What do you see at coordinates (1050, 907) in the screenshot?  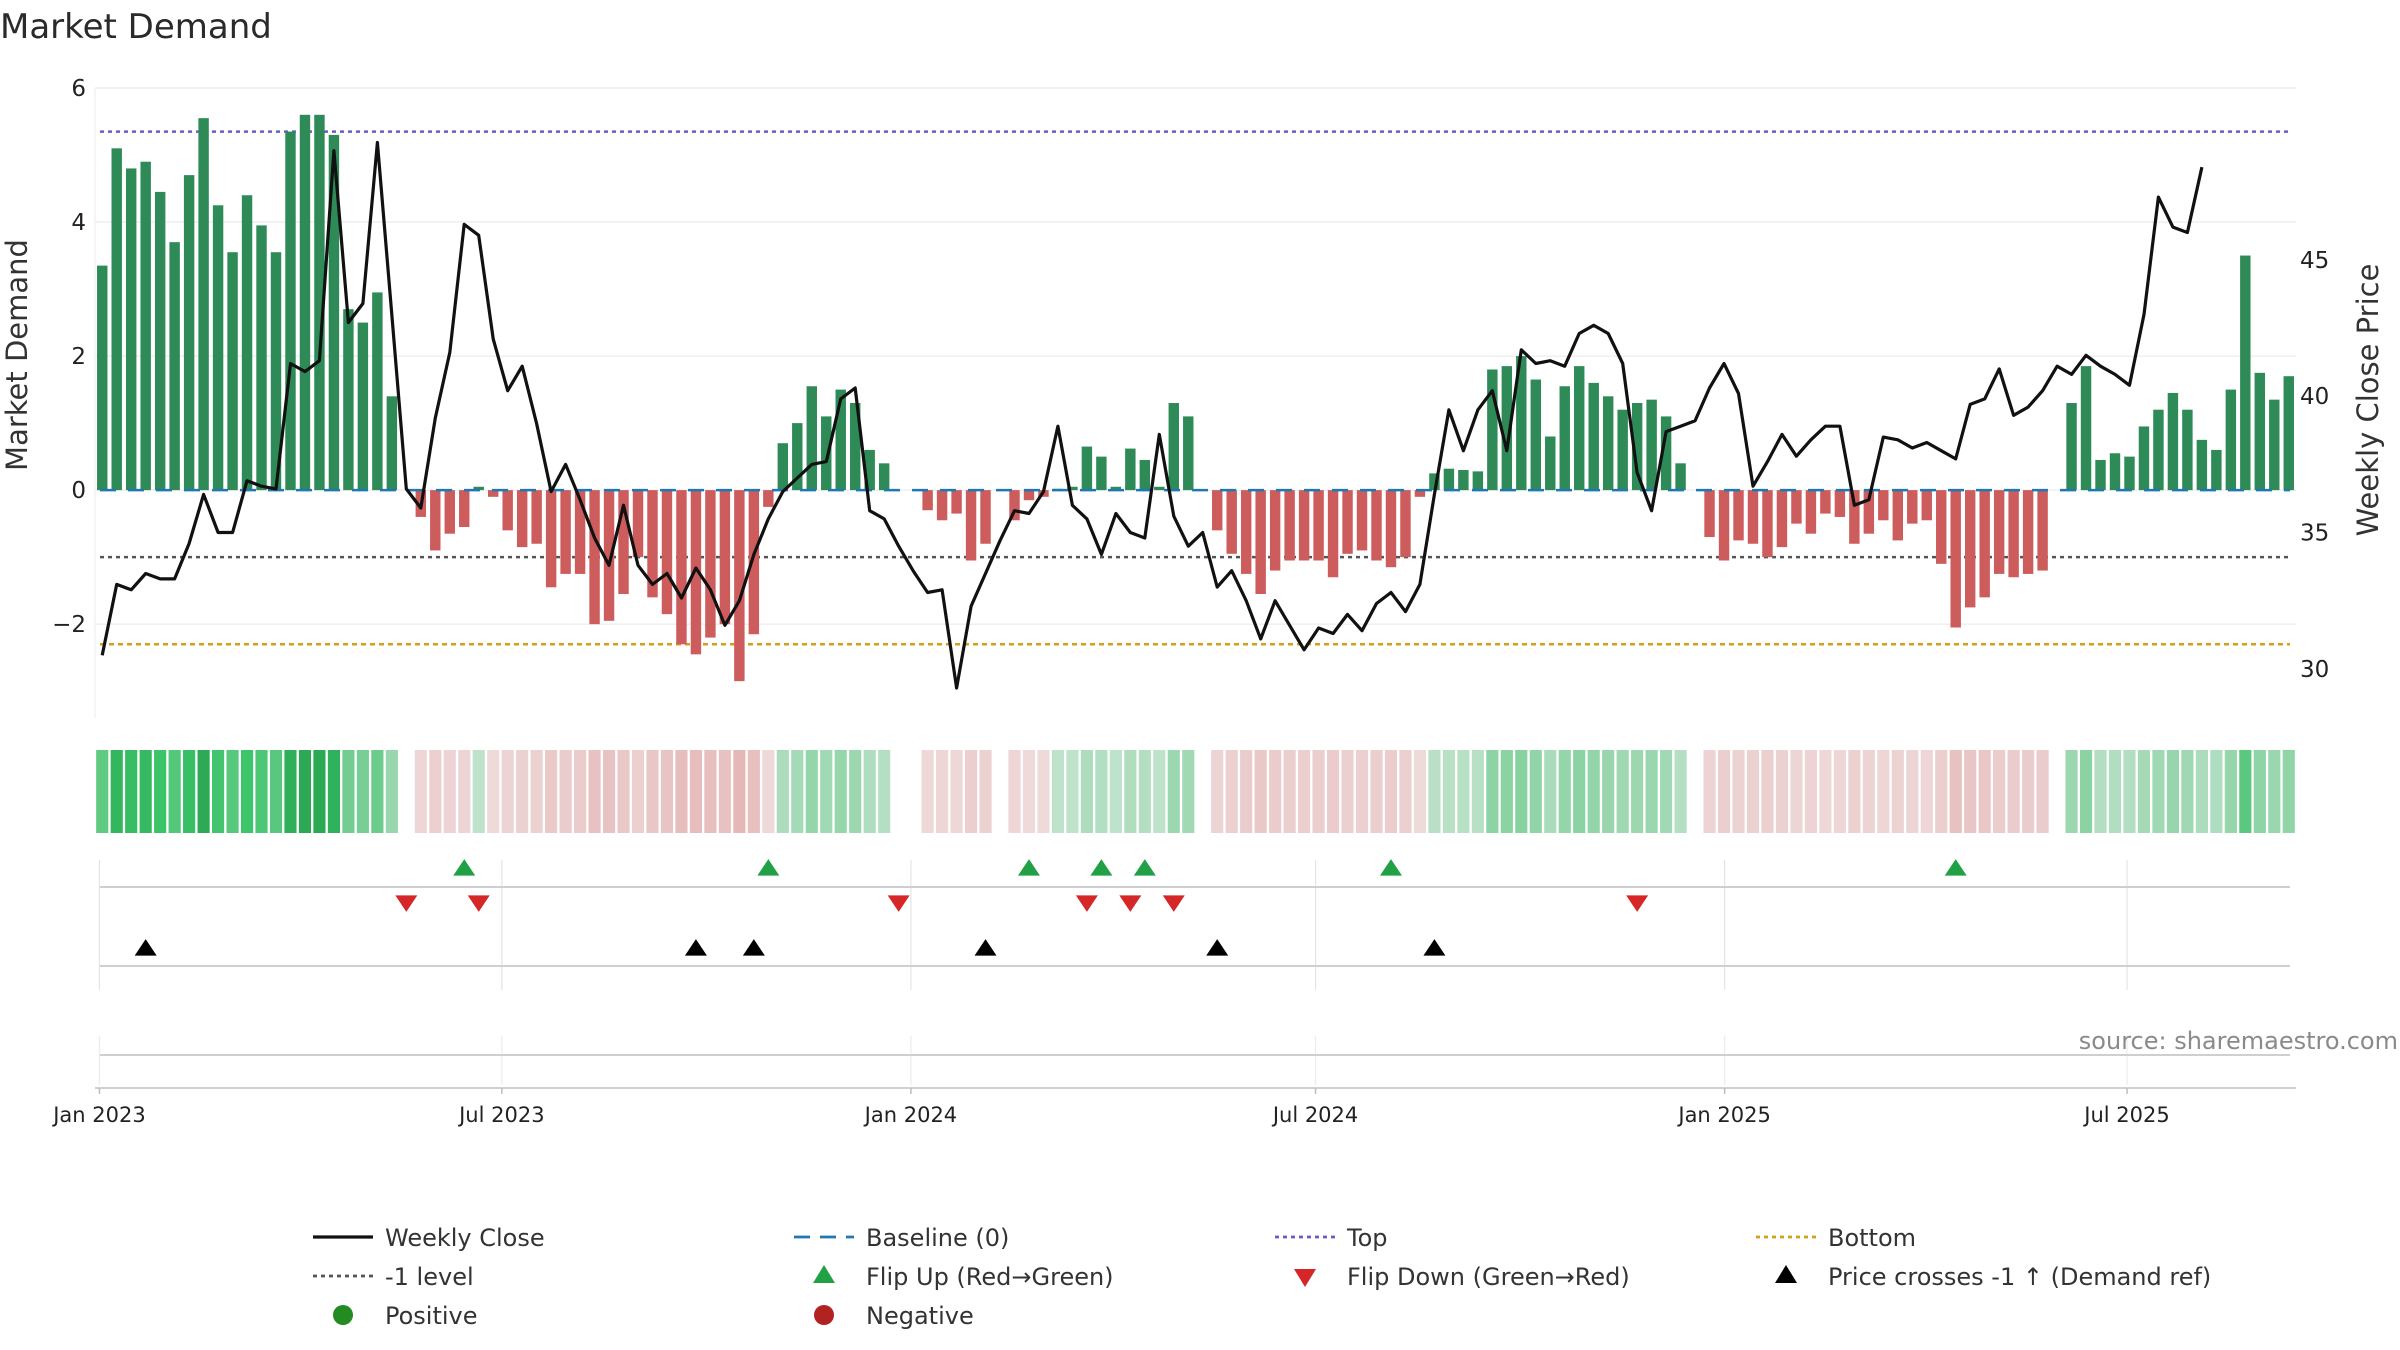 I see `event-markers` at bounding box center [1050, 907].